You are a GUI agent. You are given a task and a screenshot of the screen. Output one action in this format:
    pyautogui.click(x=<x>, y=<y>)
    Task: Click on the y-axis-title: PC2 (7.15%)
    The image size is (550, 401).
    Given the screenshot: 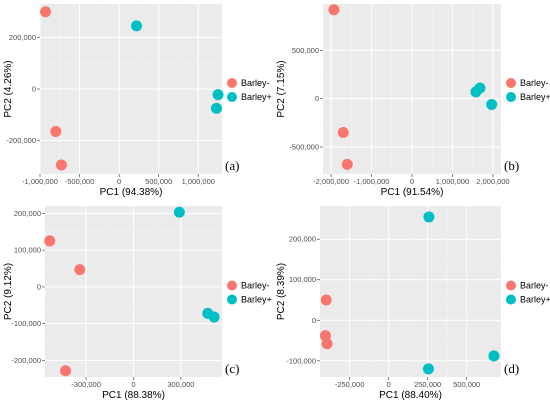 What is the action you would take?
    pyautogui.click(x=281, y=88)
    